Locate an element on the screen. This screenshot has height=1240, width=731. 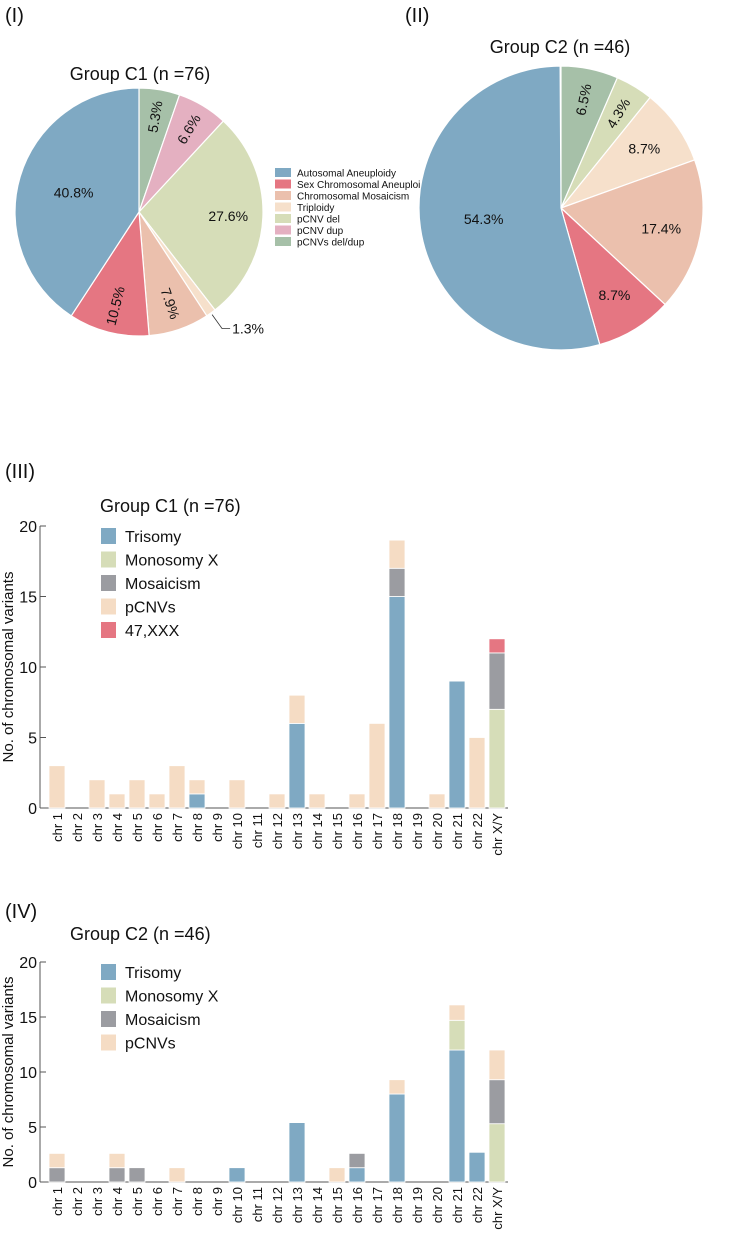
pie-c2-title: Group C2 (n =46) is located at coordinates (560, 47).